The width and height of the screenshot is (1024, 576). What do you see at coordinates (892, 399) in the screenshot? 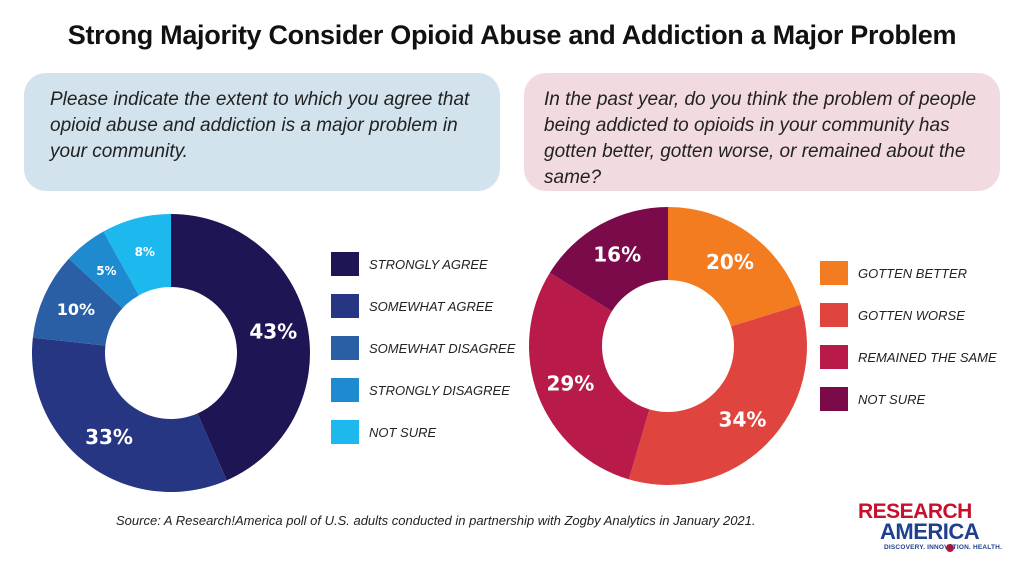
I see `right-legend-label: NOT SURE` at bounding box center [892, 399].